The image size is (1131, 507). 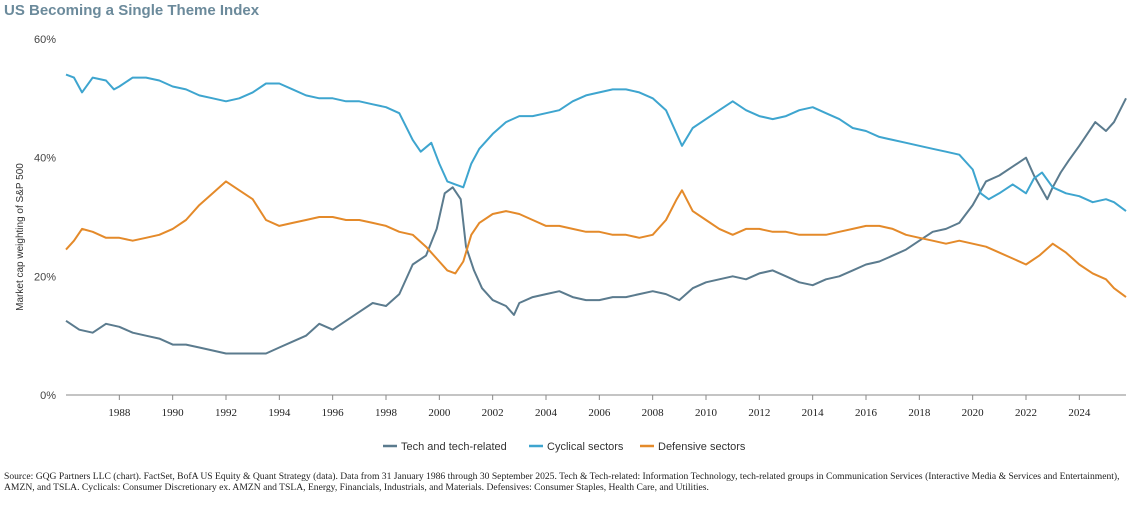 What do you see at coordinates (173, 413) in the screenshot?
I see `x-tick-label: 1990` at bounding box center [173, 413].